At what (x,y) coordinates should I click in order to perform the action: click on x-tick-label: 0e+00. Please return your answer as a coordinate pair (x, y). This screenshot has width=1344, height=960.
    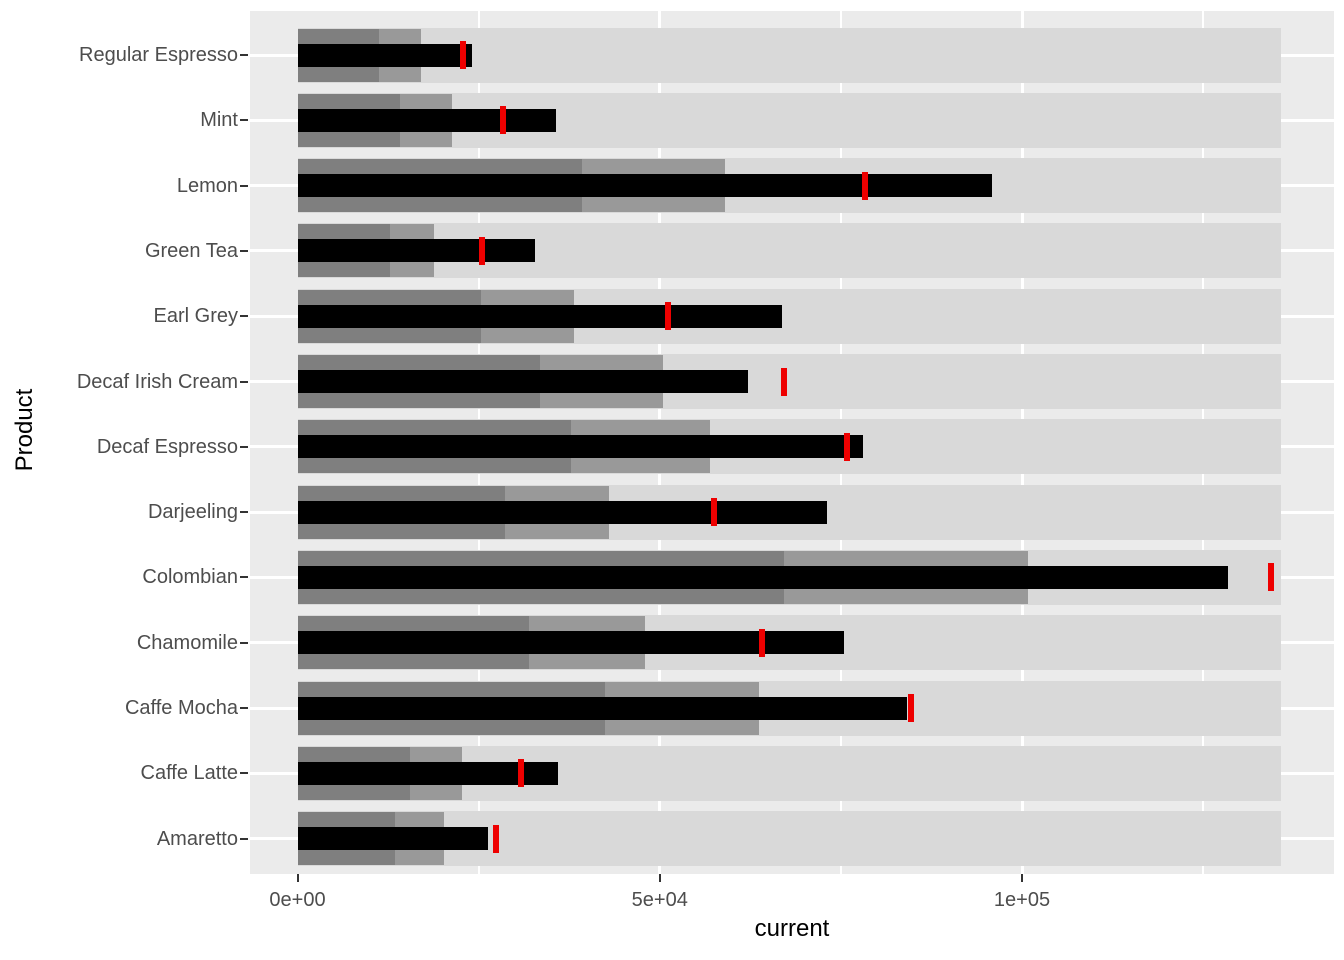
    Looking at the image, I should click on (297, 900).